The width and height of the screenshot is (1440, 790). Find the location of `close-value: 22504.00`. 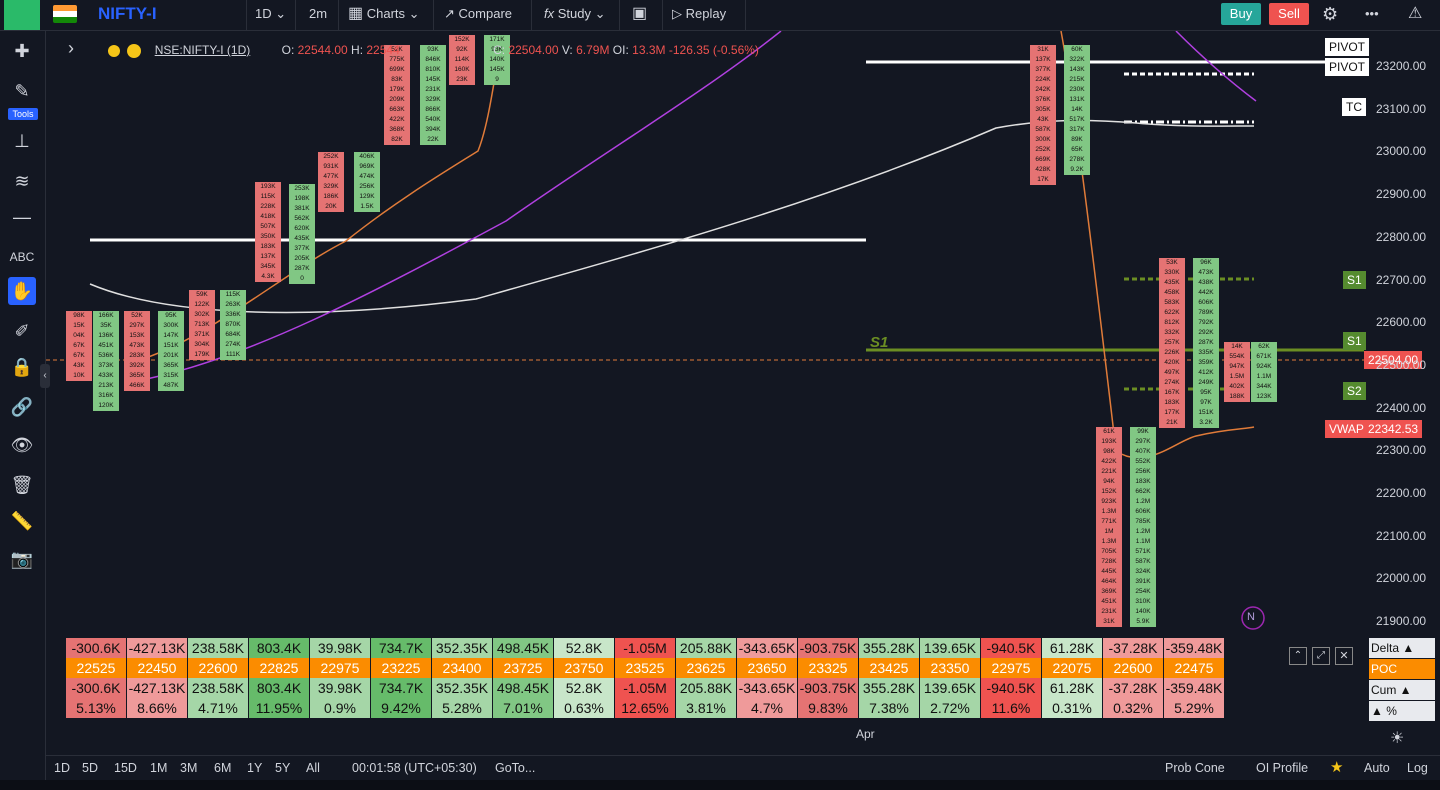

close-value: 22504.00 is located at coordinates (533, 50).